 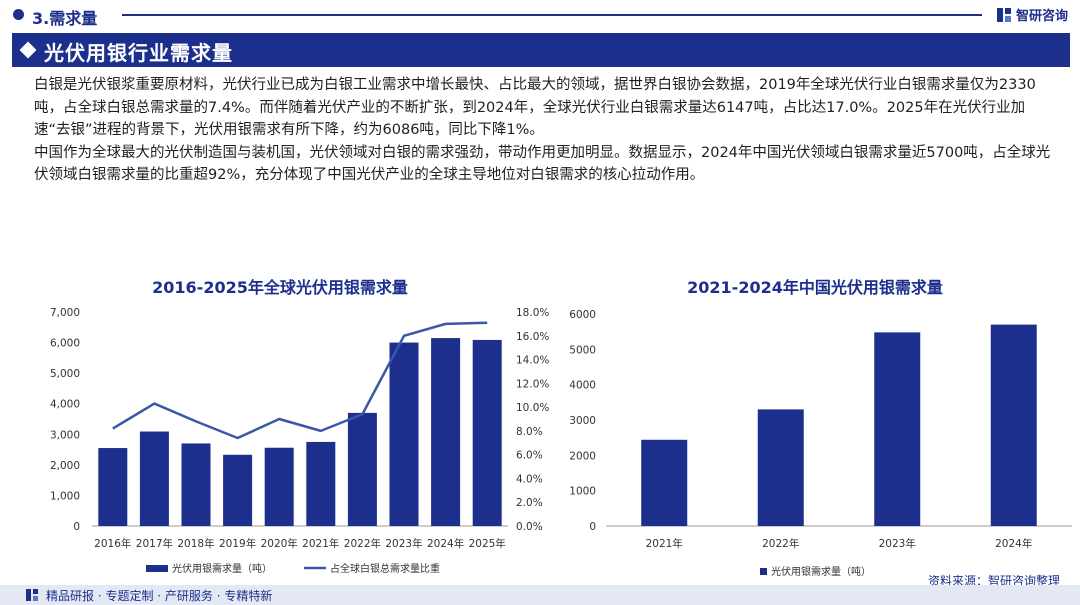 What do you see at coordinates (993, 581) in the screenshot?
I see `source-note: 资料来源：智研咨询整理` at bounding box center [993, 581].